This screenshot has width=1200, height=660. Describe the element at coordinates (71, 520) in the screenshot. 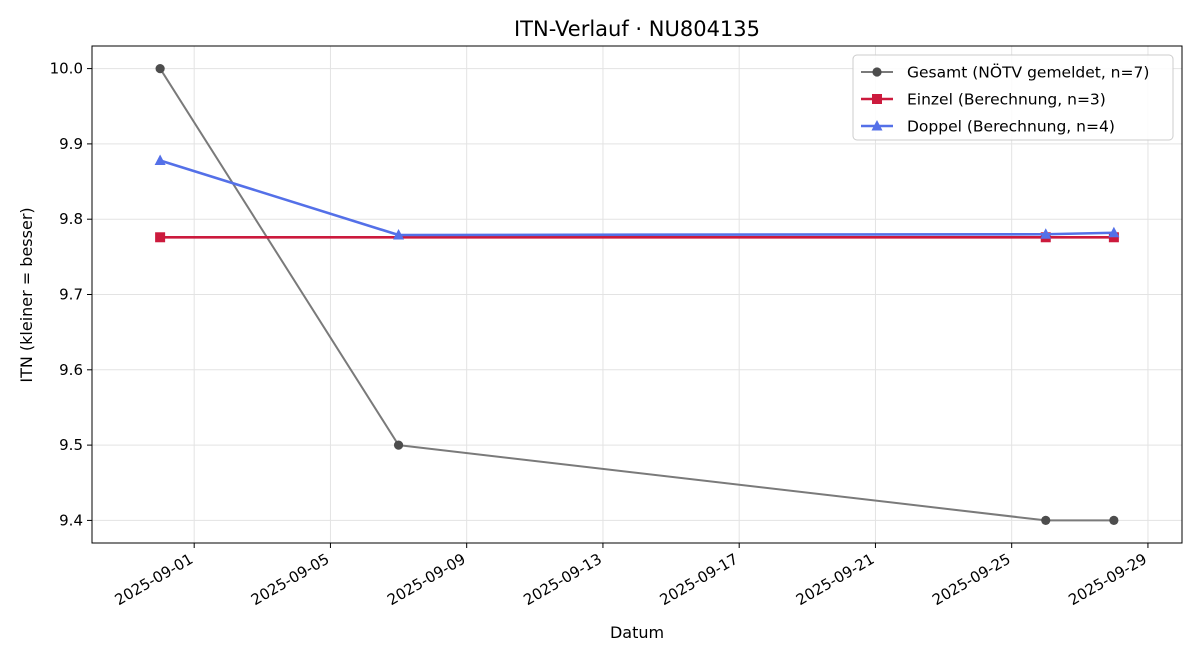

I see `y-tick-label: 9.4` at that location.